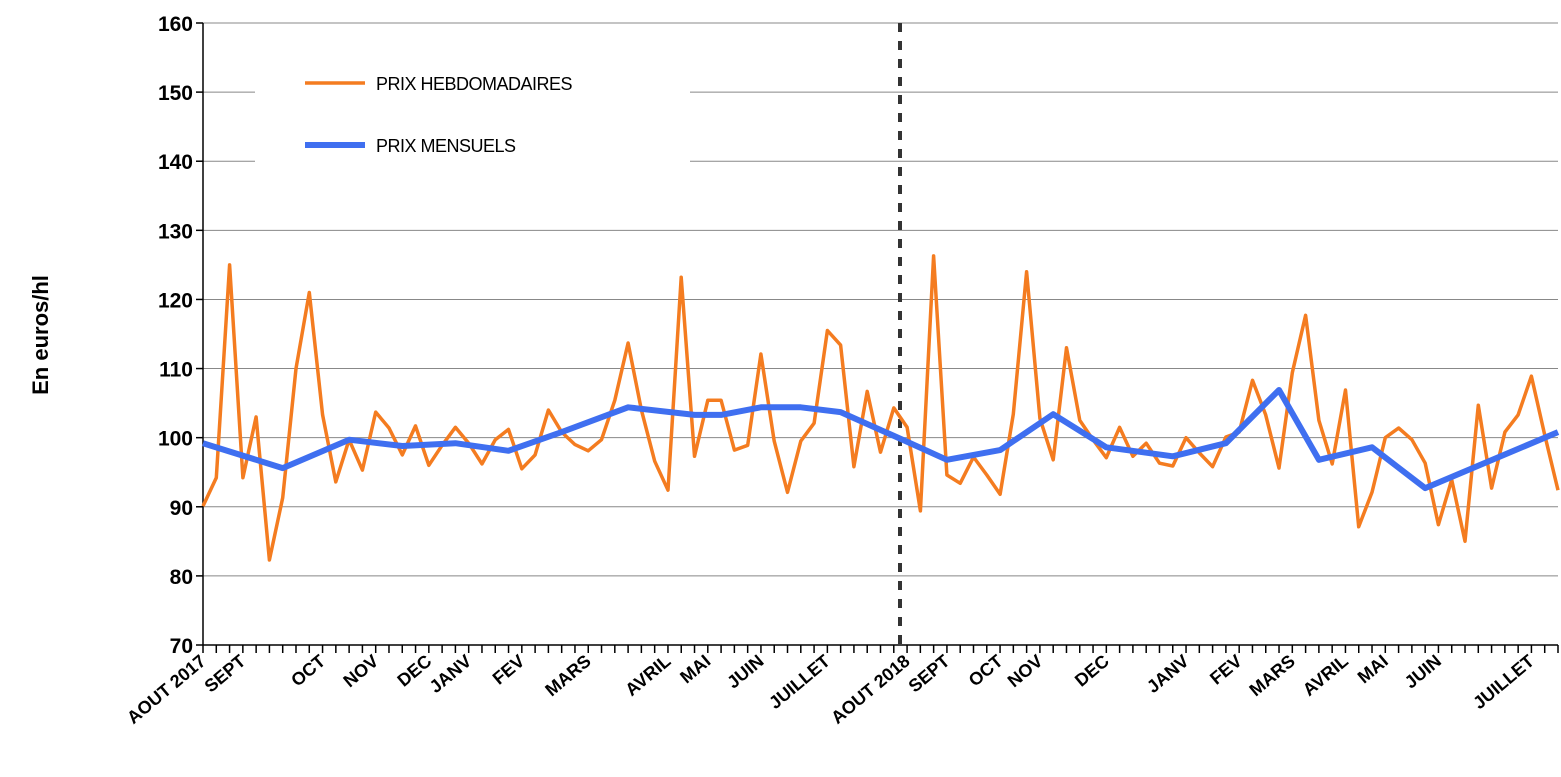  What do you see at coordinates (175, 439) in the screenshot?
I see `y-tick-label: 100` at bounding box center [175, 439].